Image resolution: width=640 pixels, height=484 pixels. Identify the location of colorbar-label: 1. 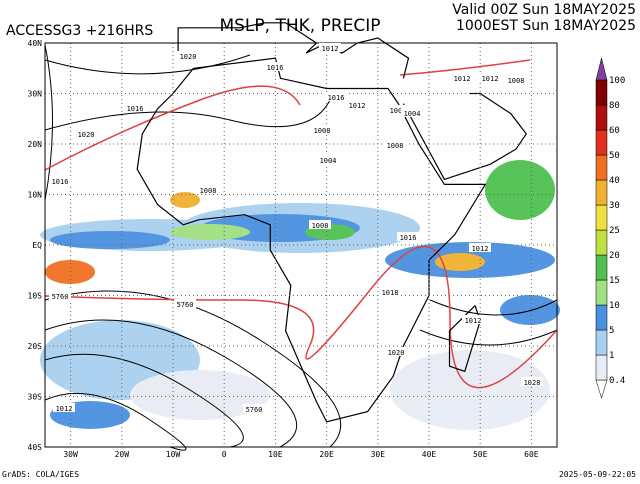
(611, 356).